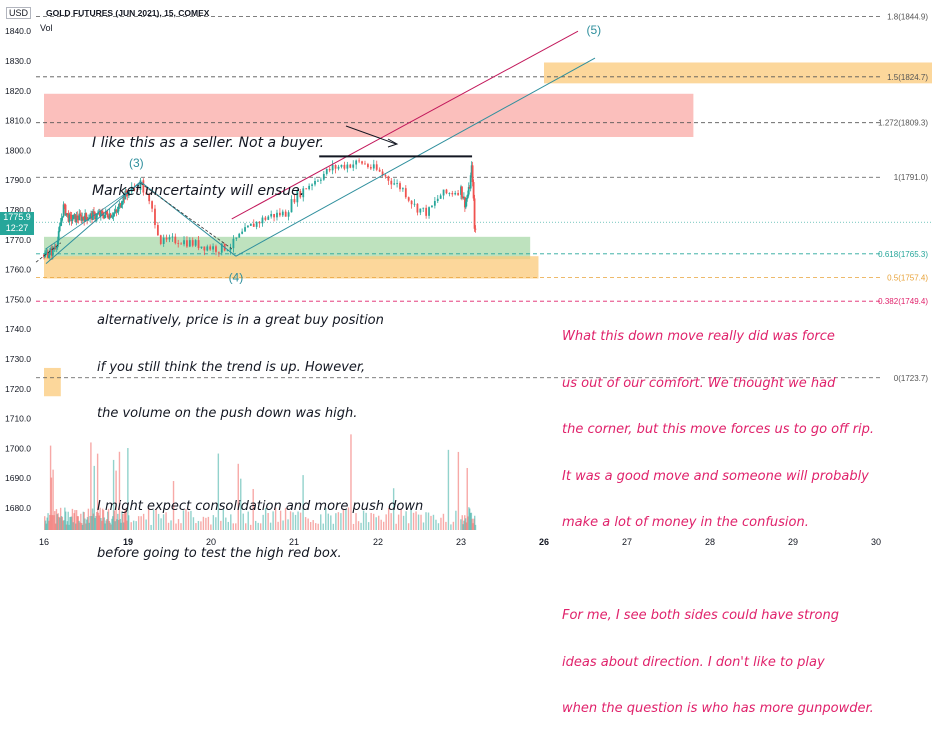 The image size is (932, 732). Describe the element at coordinates (903, 123) in the screenshot. I see `fib-level-label: 1.272(1809.3)` at that location.